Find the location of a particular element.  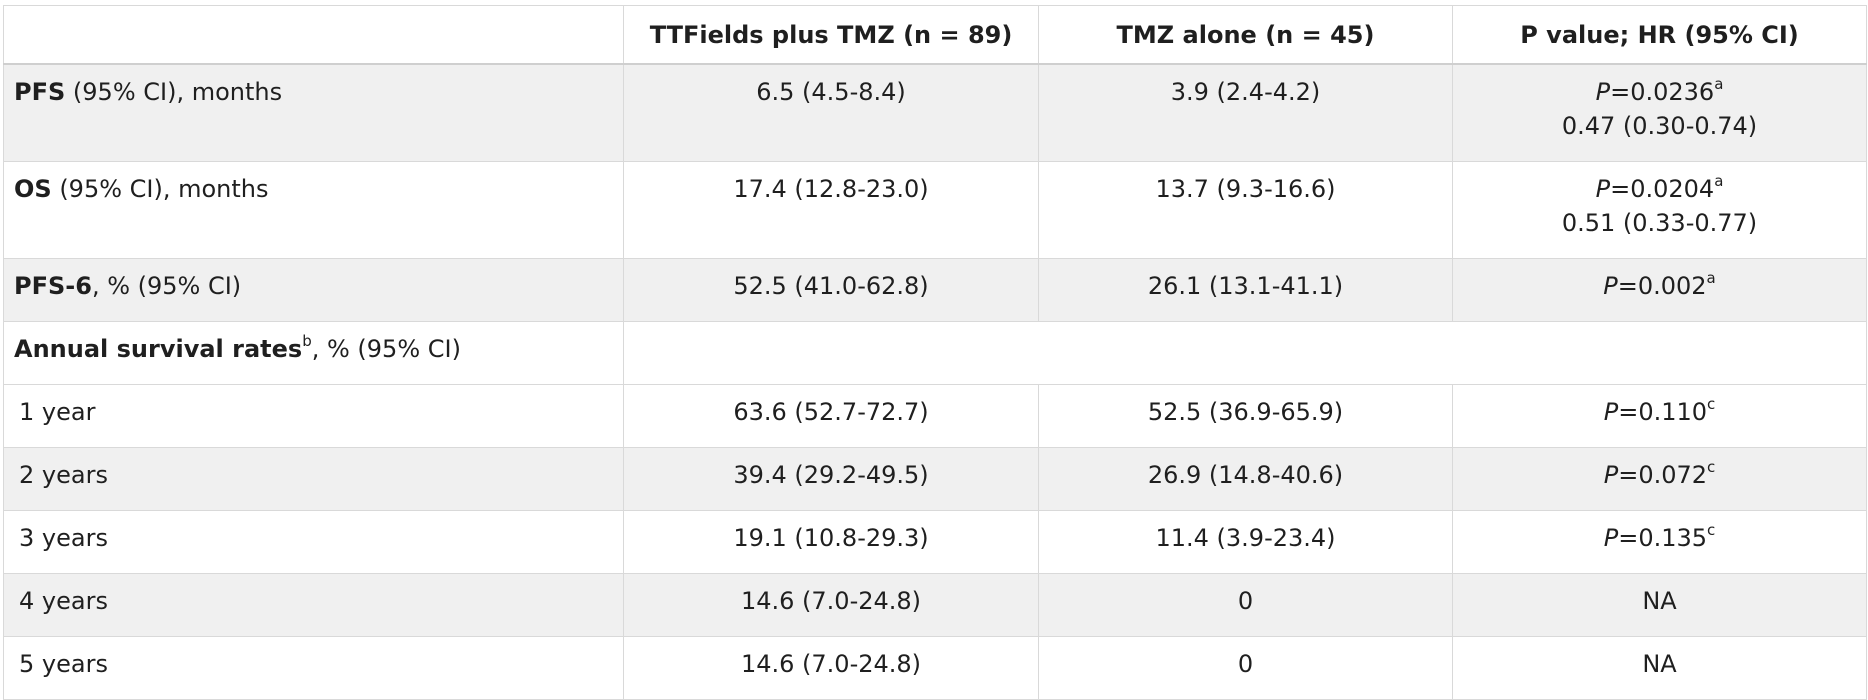

row-label: OS (95% CI), months is located at coordinates (313, 210).